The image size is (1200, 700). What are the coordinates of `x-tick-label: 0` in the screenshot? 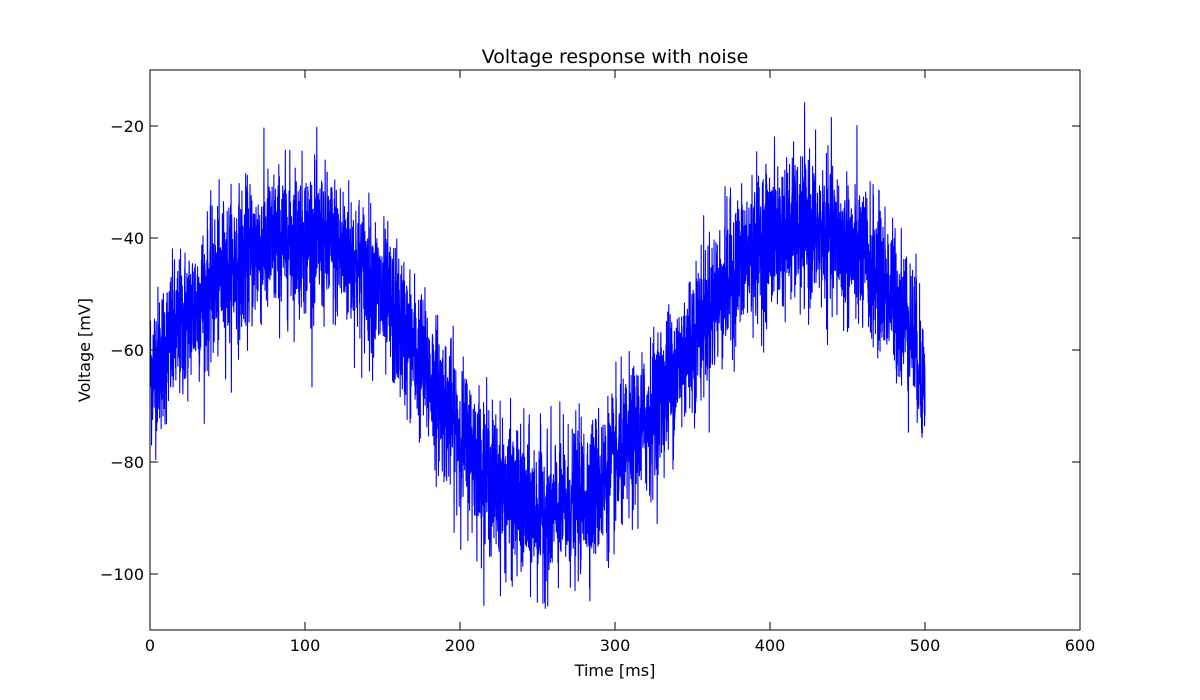 It's located at (150, 645).